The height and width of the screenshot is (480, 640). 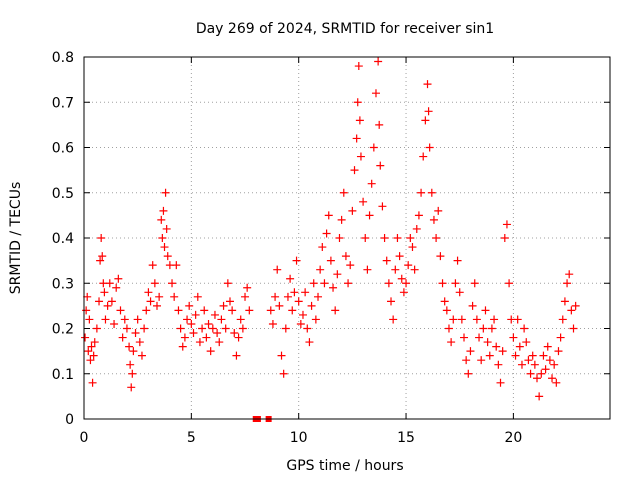 What do you see at coordinates (16, 238) in the screenshot?
I see `y-axis-label: SRMTID / TECUs` at bounding box center [16, 238].